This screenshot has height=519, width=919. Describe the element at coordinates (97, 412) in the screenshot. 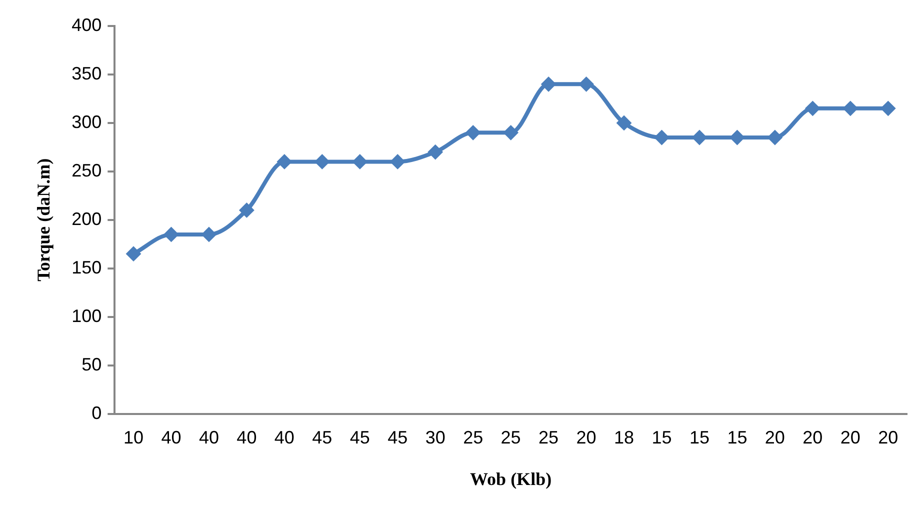

I see `y-tick-label: 0` at that location.